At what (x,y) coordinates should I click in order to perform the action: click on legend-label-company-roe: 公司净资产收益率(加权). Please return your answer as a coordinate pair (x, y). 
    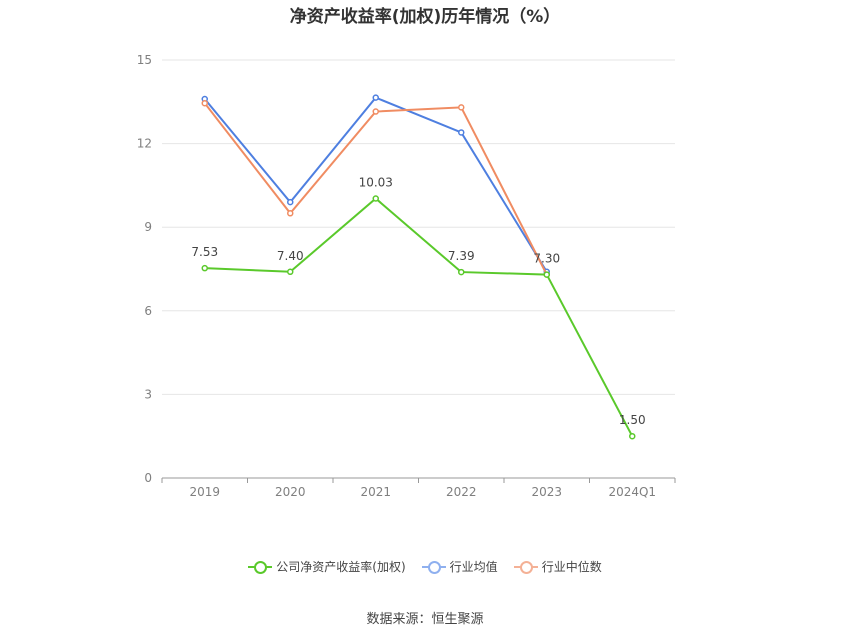
    Looking at the image, I should click on (341, 567).